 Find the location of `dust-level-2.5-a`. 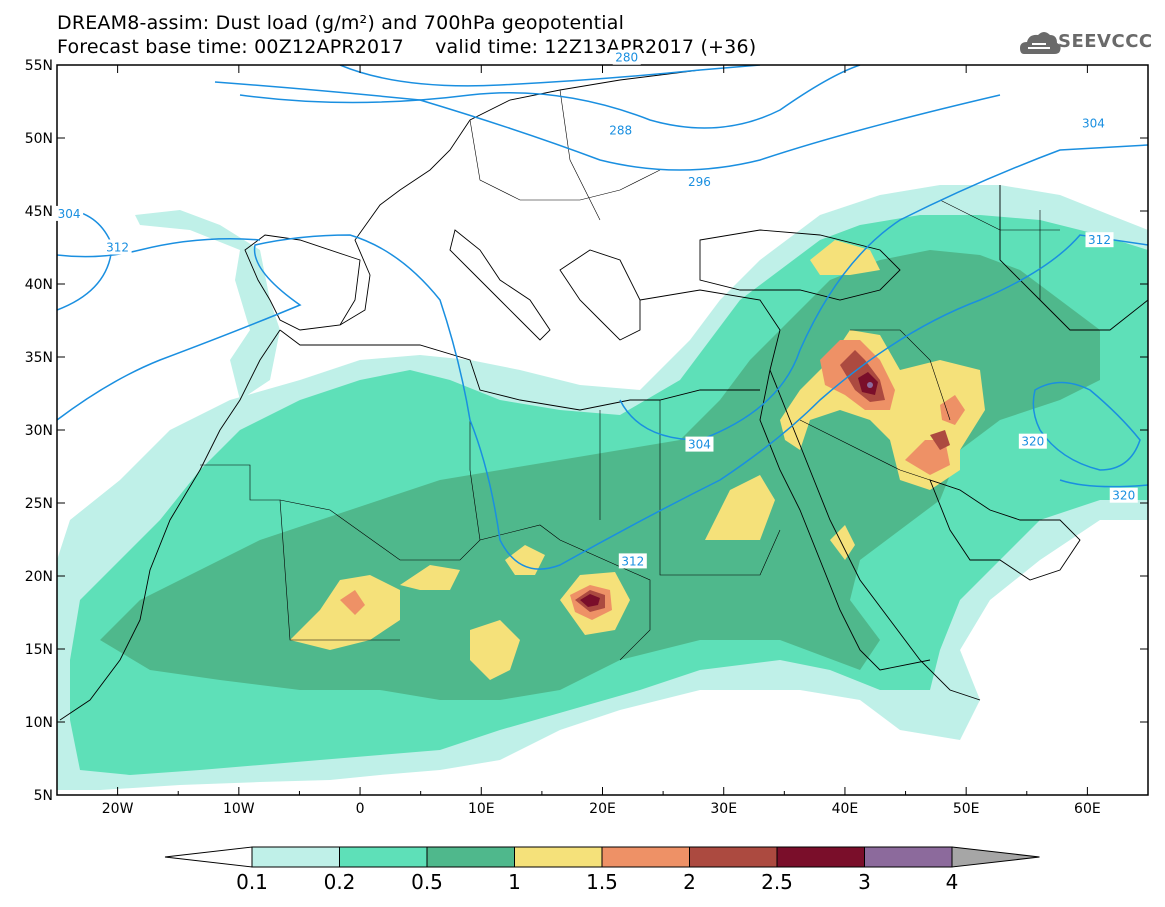

dust-level-2.5-a is located at coordinates (590, 600).